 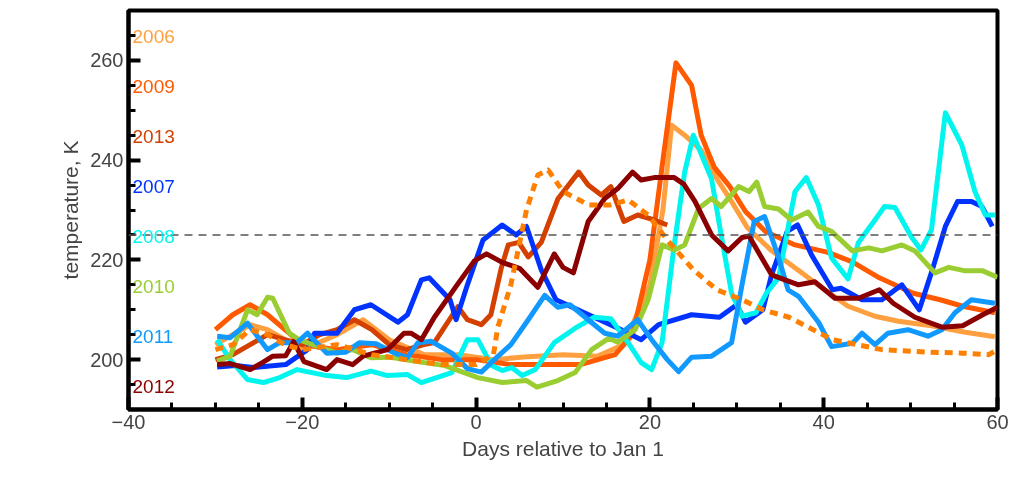 I want to click on text: 2009, so click(x=153, y=86).